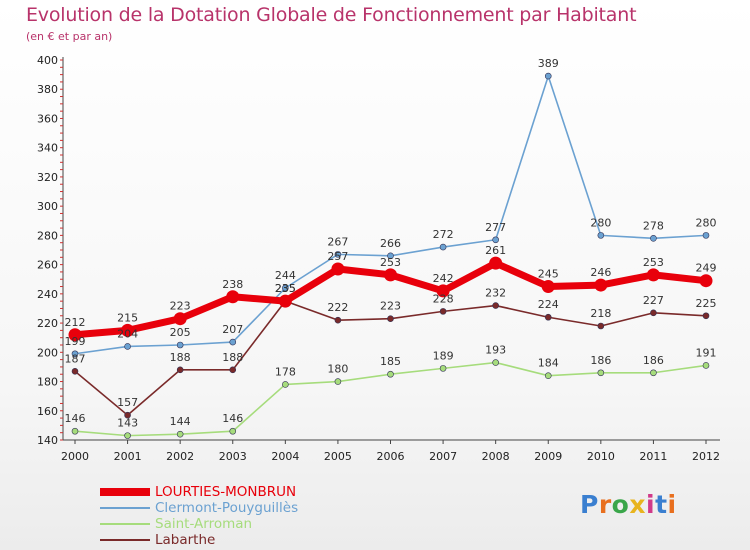  I want to click on x-tick-label: 2008, so click(496, 456).